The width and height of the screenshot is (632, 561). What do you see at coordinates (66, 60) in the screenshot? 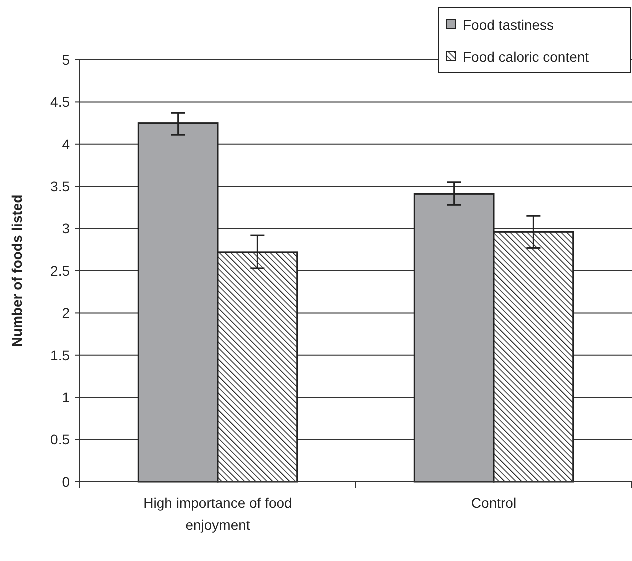
I see `y-tick-label: 5` at bounding box center [66, 60].